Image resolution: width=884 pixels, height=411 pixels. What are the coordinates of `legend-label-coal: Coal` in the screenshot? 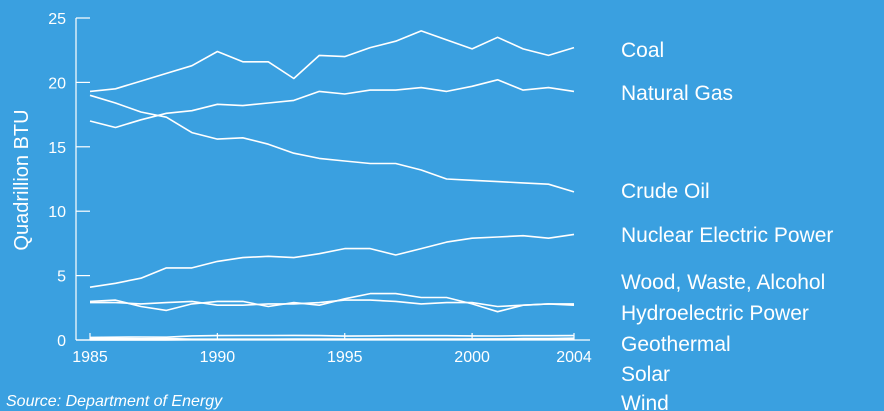 It's located at (642, 50).